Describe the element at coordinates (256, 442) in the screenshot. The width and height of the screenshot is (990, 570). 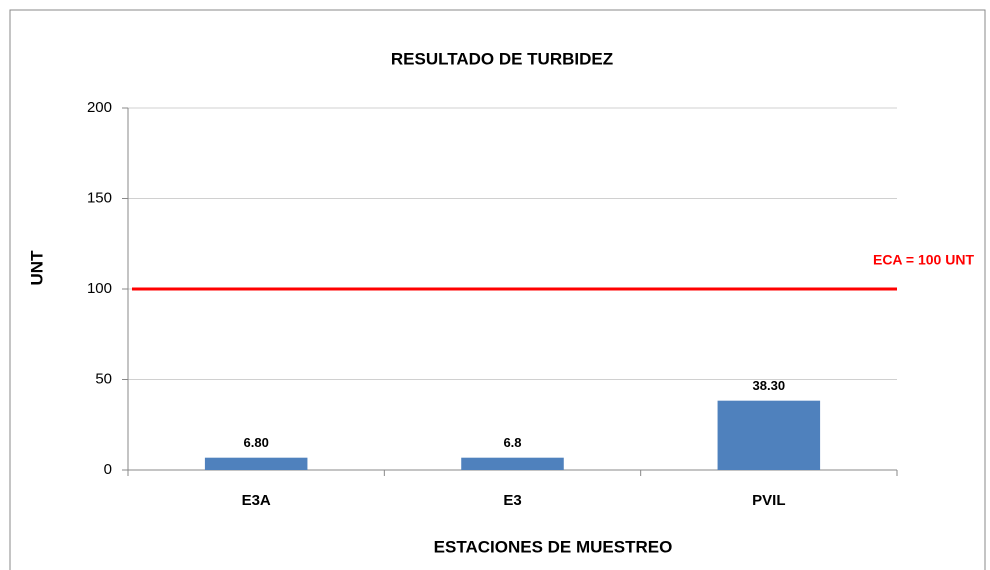
I see `data-label: 6.80` at that location.